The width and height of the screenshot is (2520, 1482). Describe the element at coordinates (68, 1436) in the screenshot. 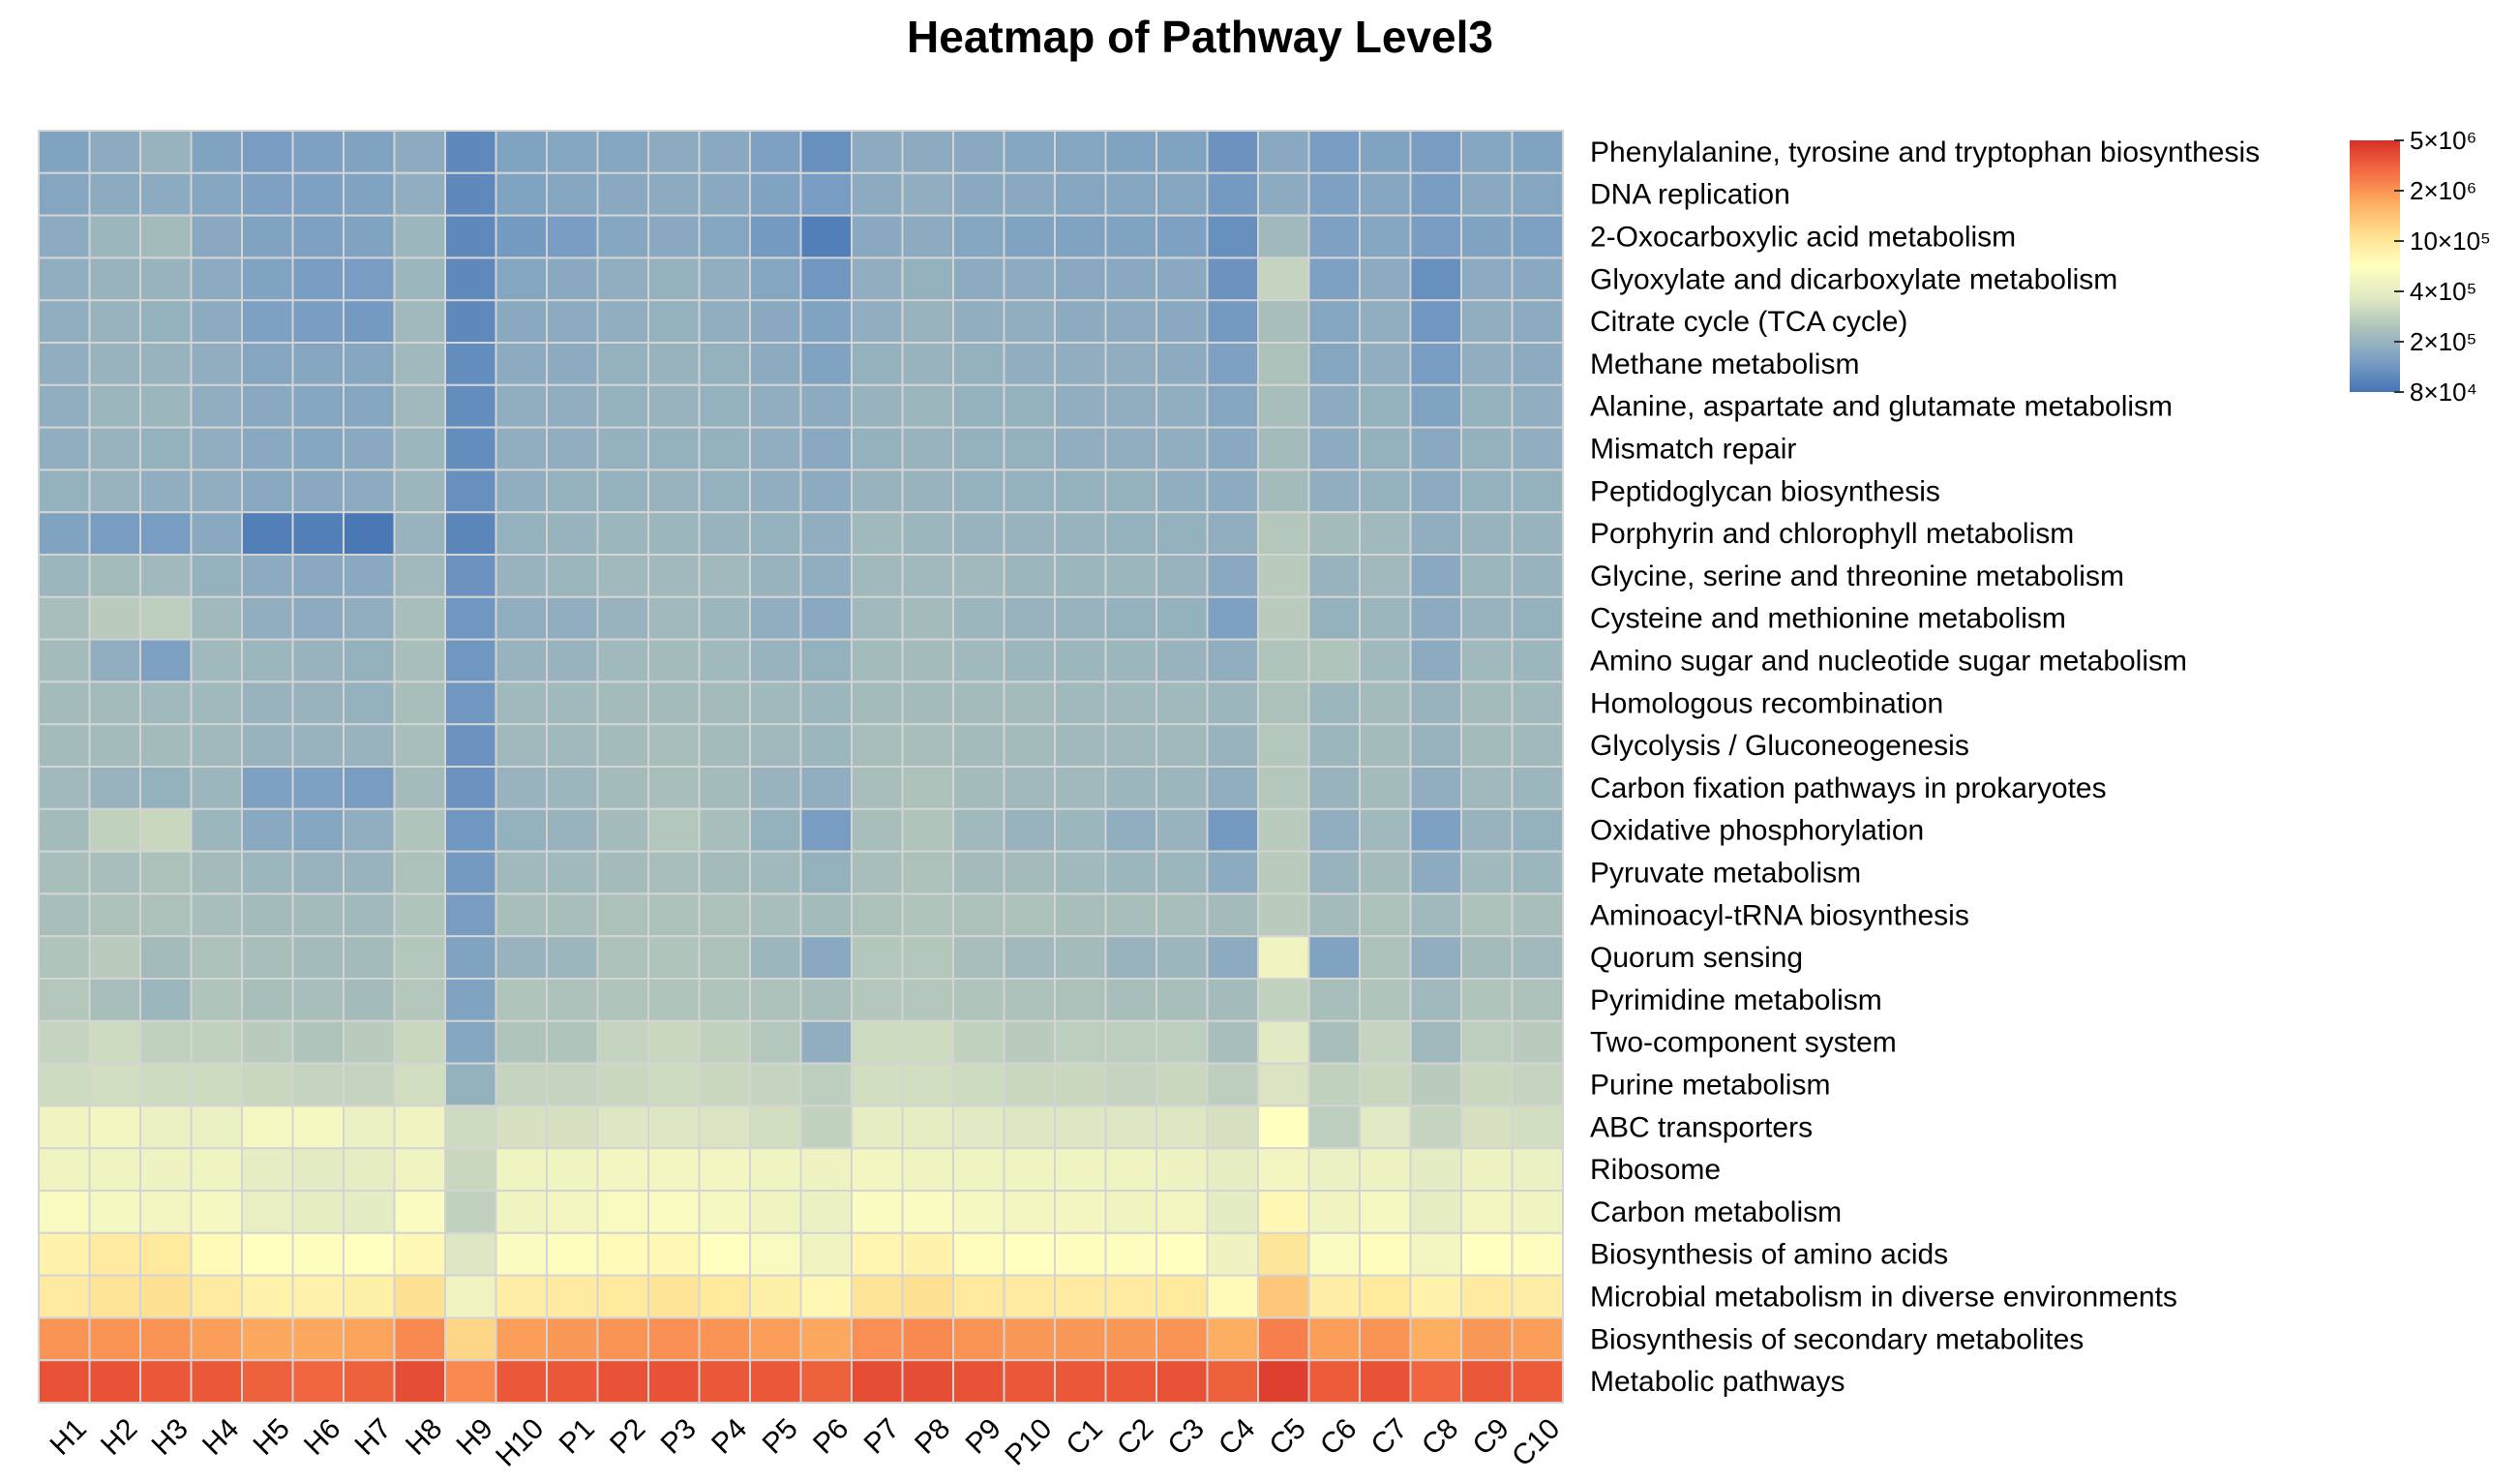

I see `column-label: H1` at that location.